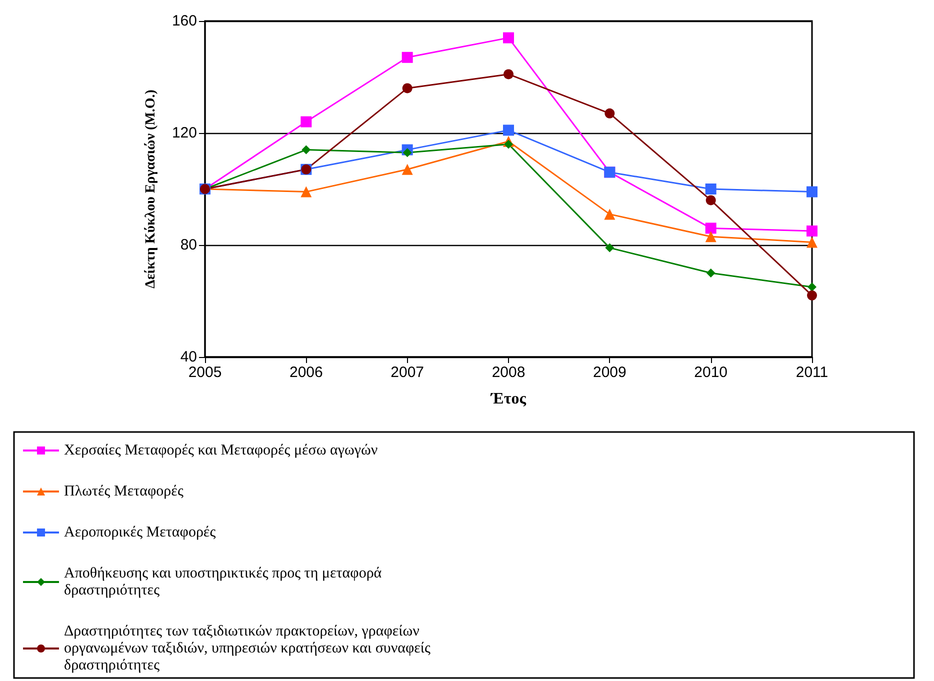  What do you see at coordinates (249, 649) in the screenshot?
I see `legend-label: Δραστηριότητες των ταξιδιωτικών πρακτορείων, γραφείων οργανωμένων ταξιδιών, υπηρεσιών κρατήσεων και συναφείς δραστηριότητες` at bounding box center [249, 649].